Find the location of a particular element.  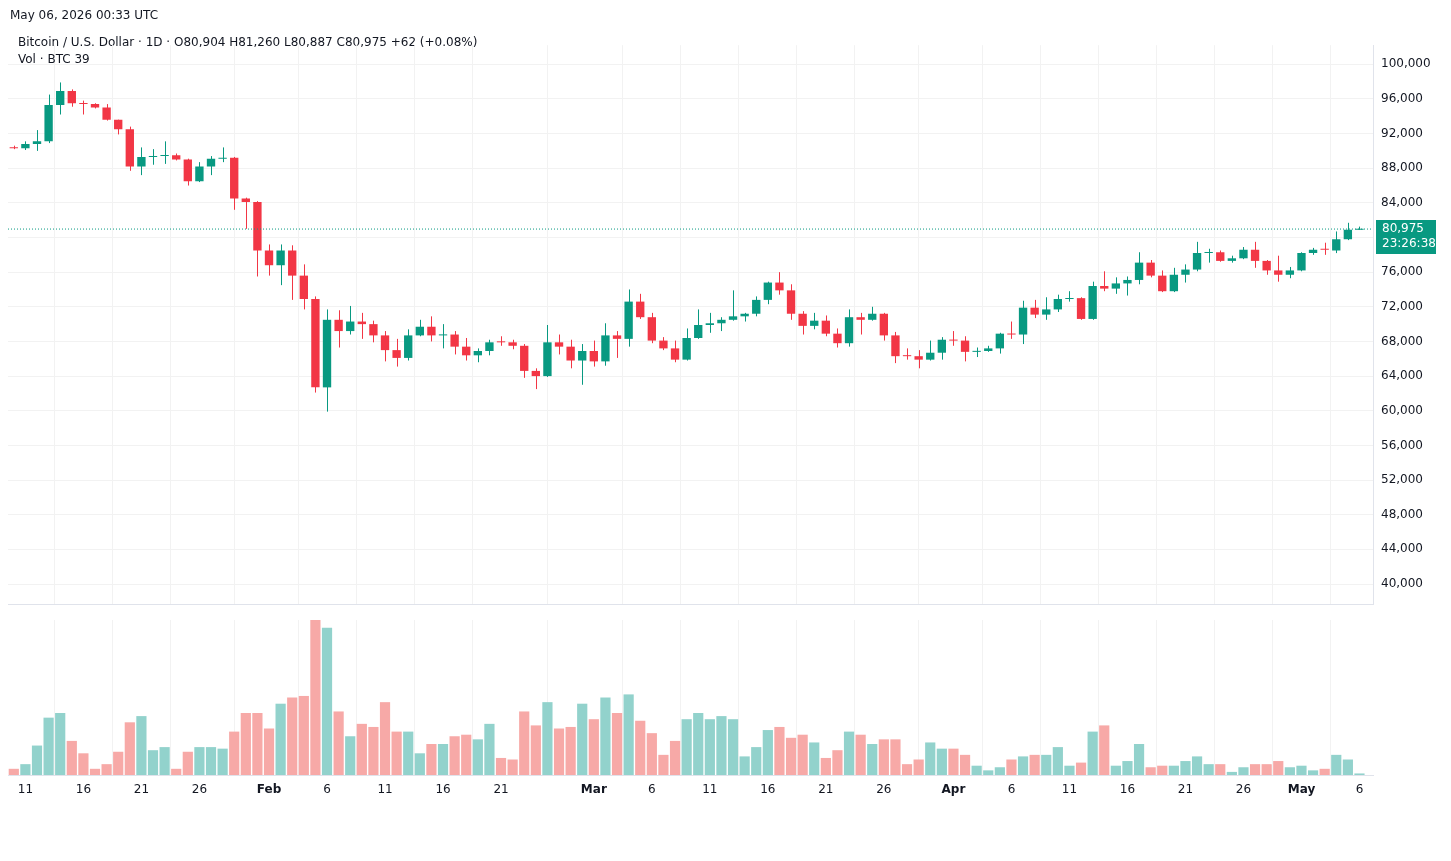

chart-title: Vol · BTC 39 is located at coordinates (54, 59).